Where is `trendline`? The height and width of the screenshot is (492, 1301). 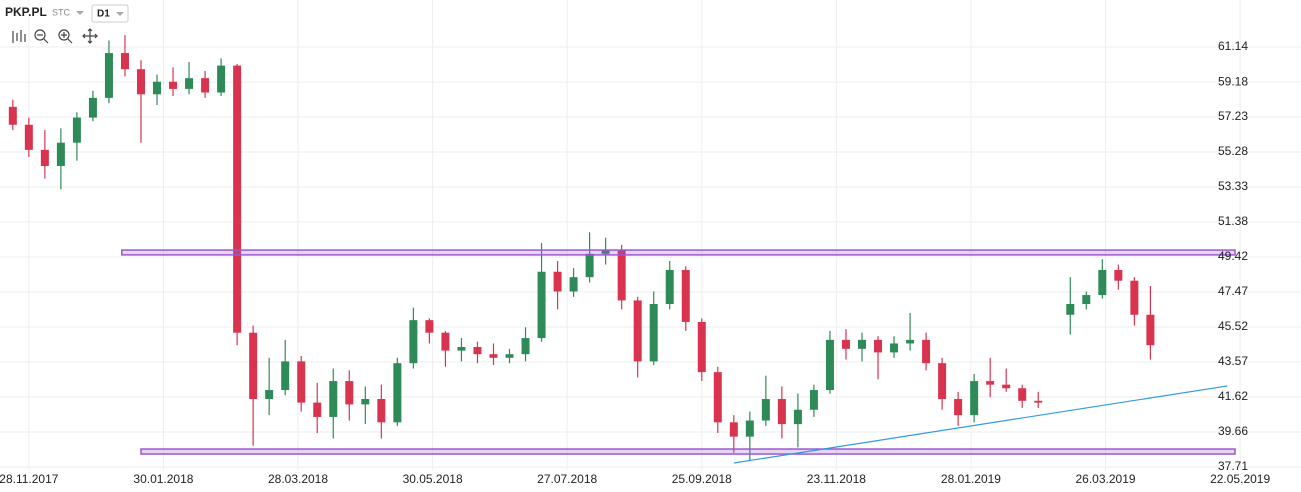
trendline is located at coordinates (980, 424).